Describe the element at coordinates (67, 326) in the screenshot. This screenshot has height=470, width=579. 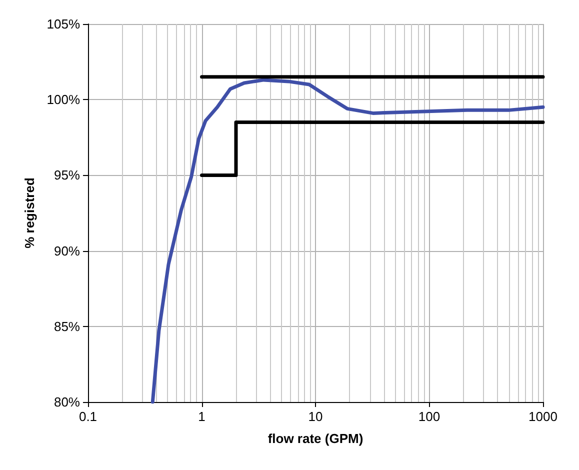
I see `y-tick-label: 85%` at that location.